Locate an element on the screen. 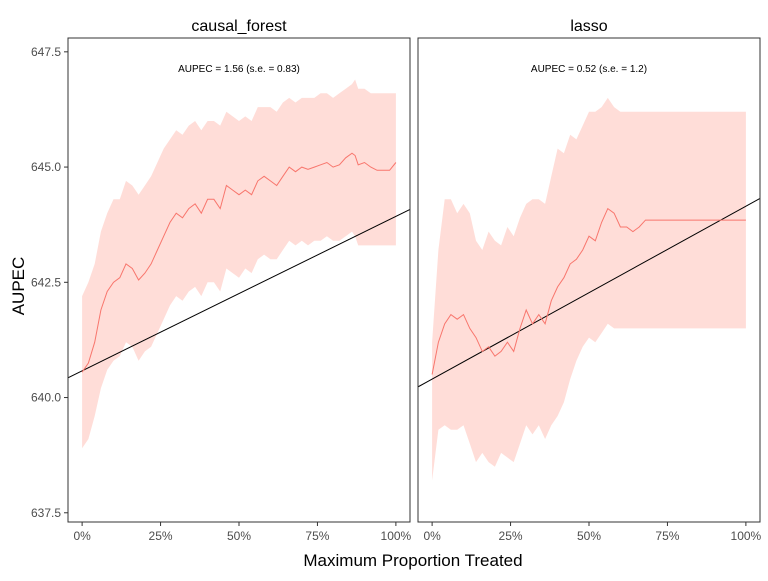 This screenshot has width=768, height=581. panel-title: lasso is located at coordinates (588, 26).